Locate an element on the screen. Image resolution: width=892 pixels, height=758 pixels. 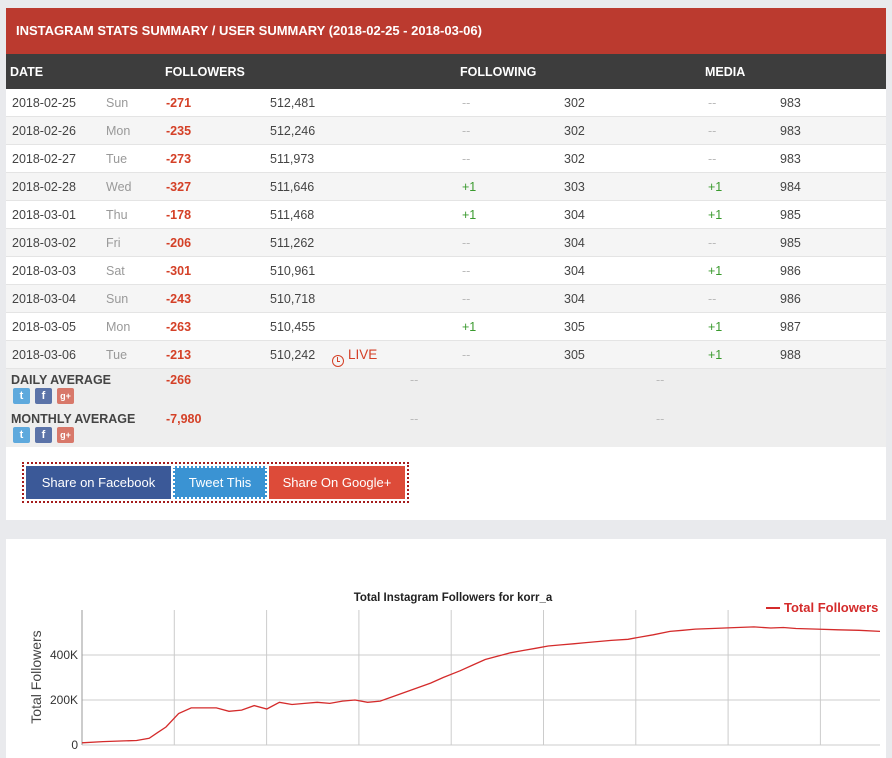
daily-average-value: -266 is located at coordinates (179, 380).